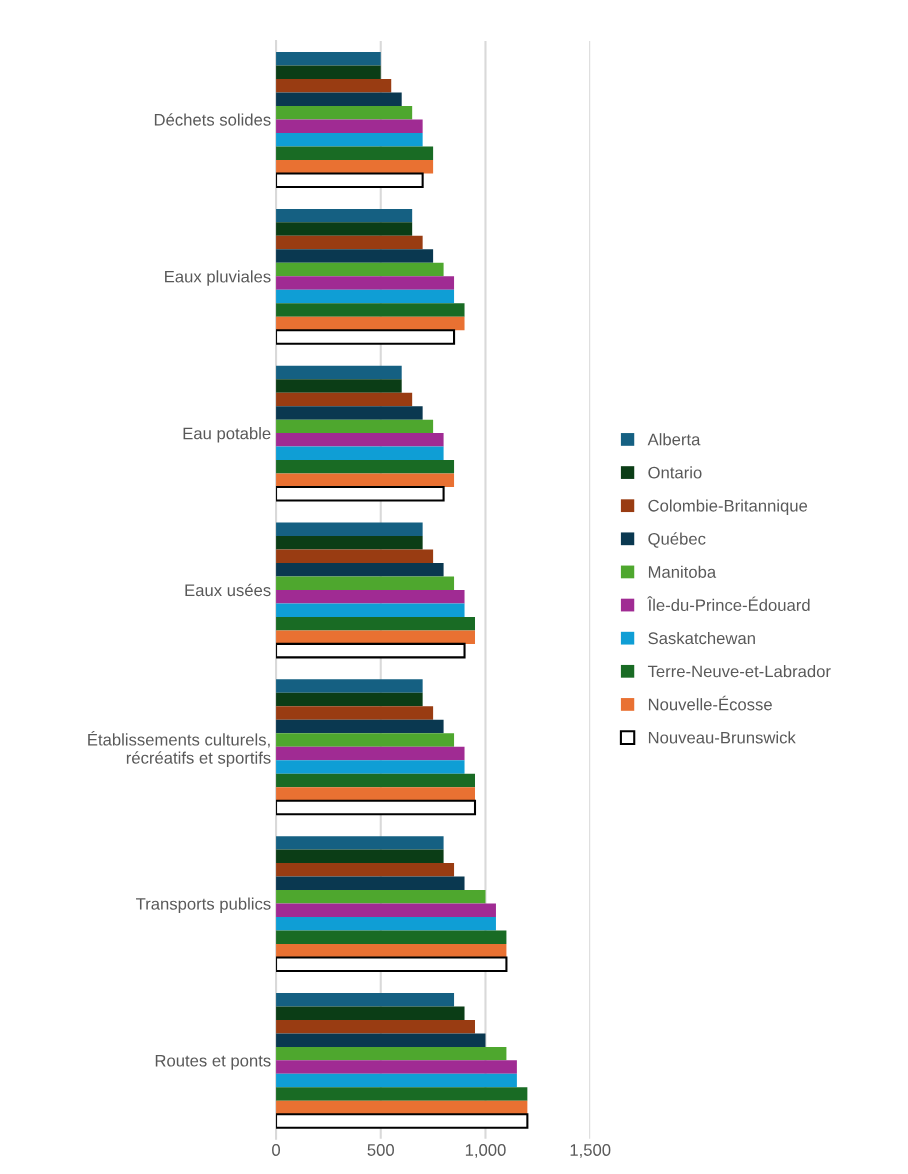  Describe the element at coordinates (682, 571) in the screenshot. I see `legend-label: Manitoba` at that location.